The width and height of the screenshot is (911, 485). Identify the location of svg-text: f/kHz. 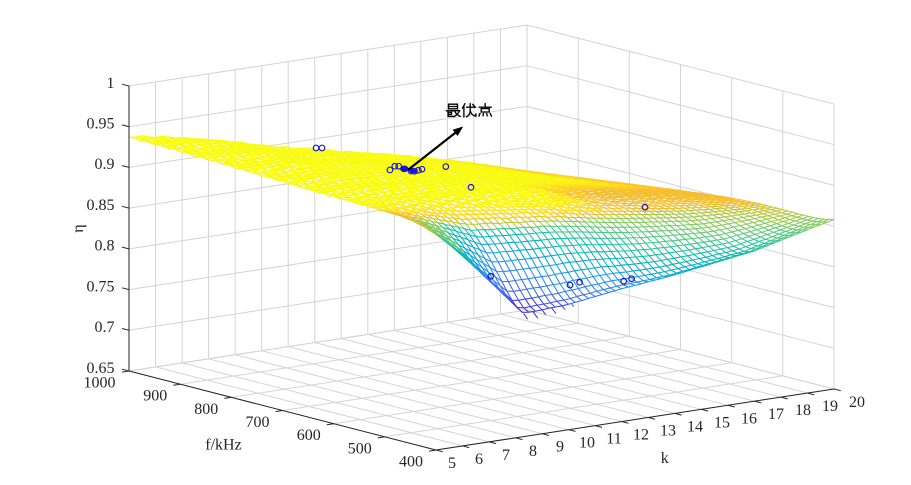
(223, 445).